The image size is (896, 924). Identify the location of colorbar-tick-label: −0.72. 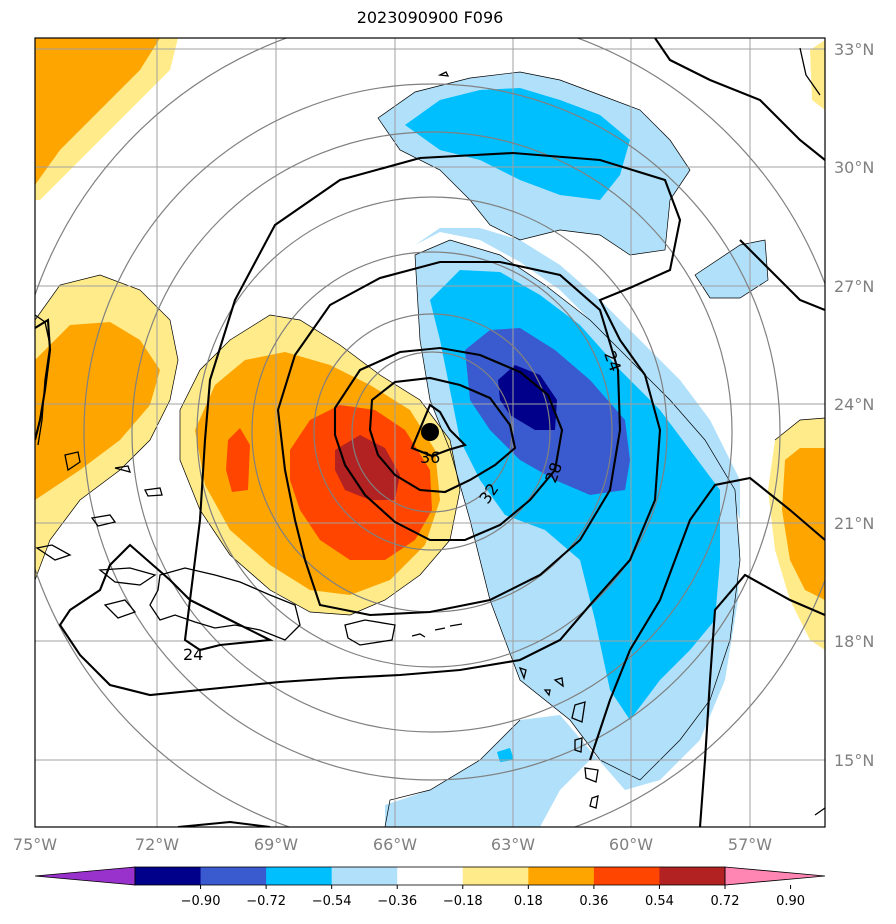
(266, 901).